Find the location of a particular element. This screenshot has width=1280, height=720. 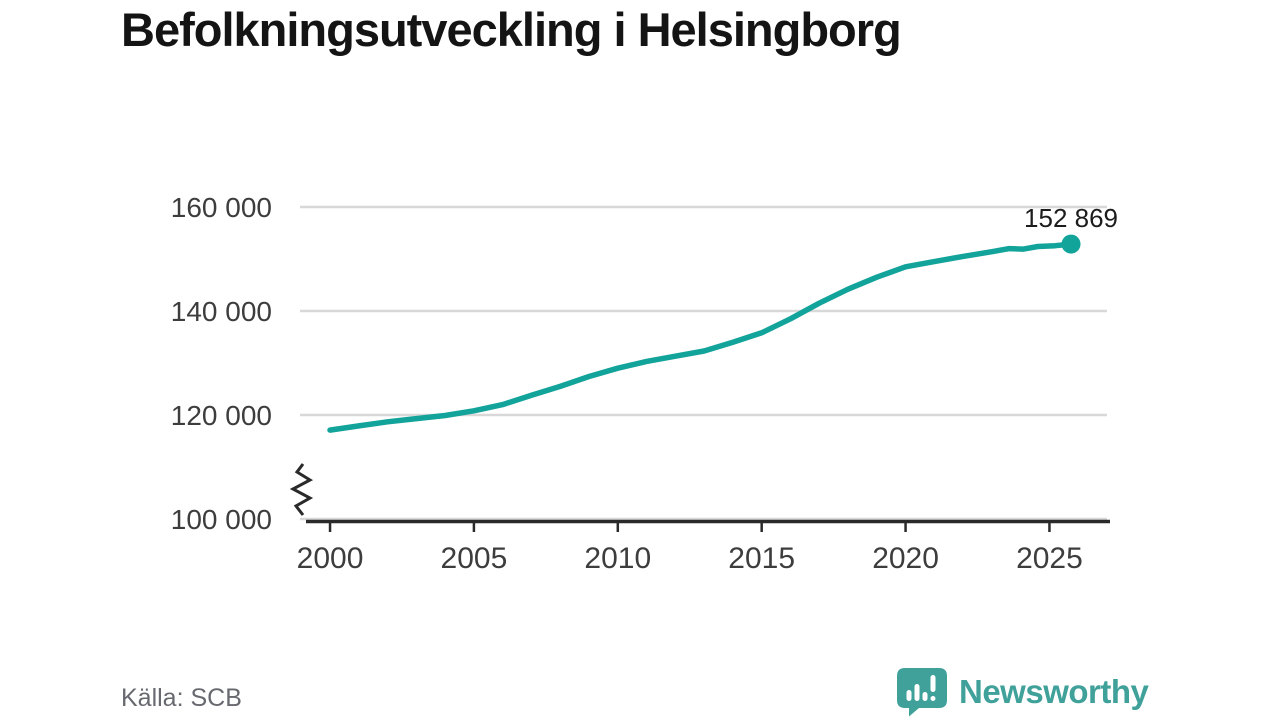

x-tick-label: 2020 is located at coordinates (905, 558).